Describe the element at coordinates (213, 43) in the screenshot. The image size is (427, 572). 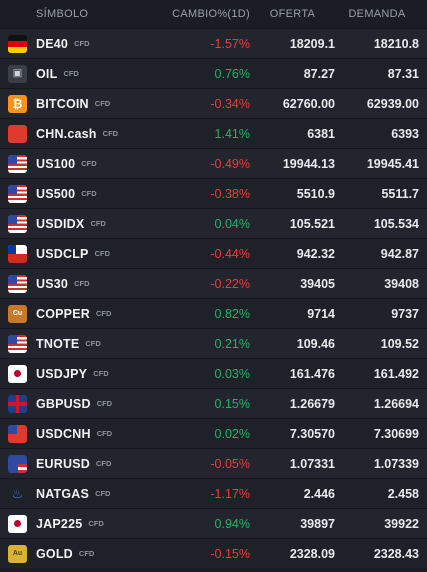
I see `table-row: DE40 CFD -1.57% 18209.1 18210.8` at that location.